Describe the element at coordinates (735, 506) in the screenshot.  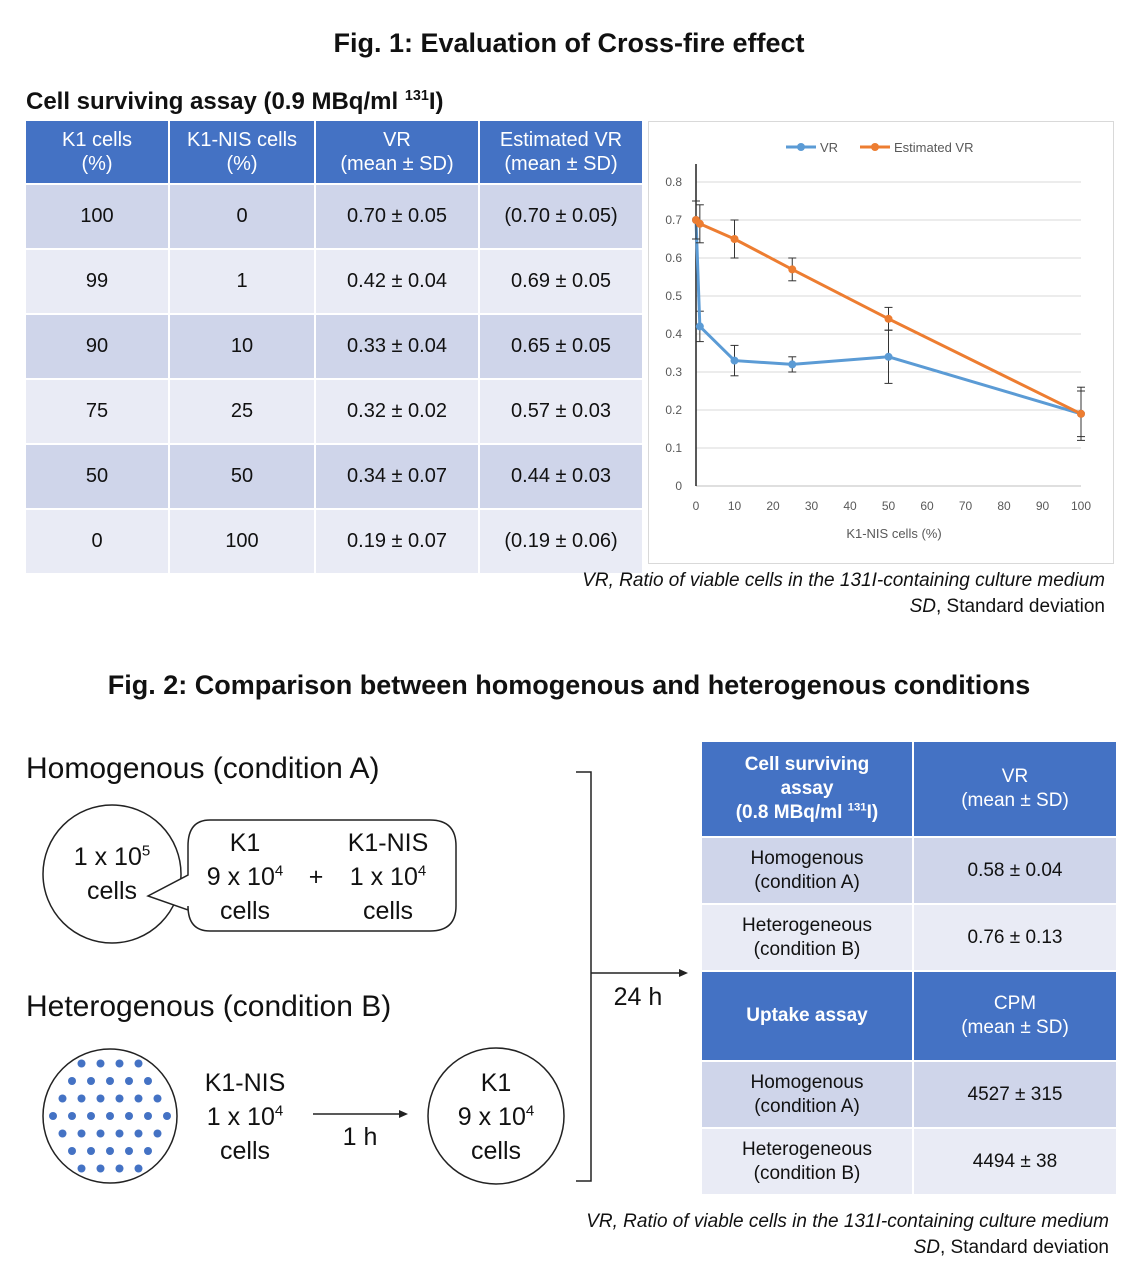
I see `x-tick-label: 10` at that location.